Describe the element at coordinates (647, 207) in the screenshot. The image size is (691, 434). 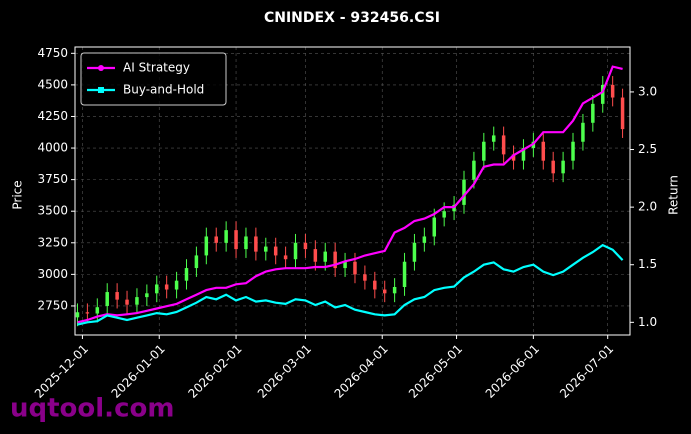
I see `y2-tick-label: 2.0` at that location.